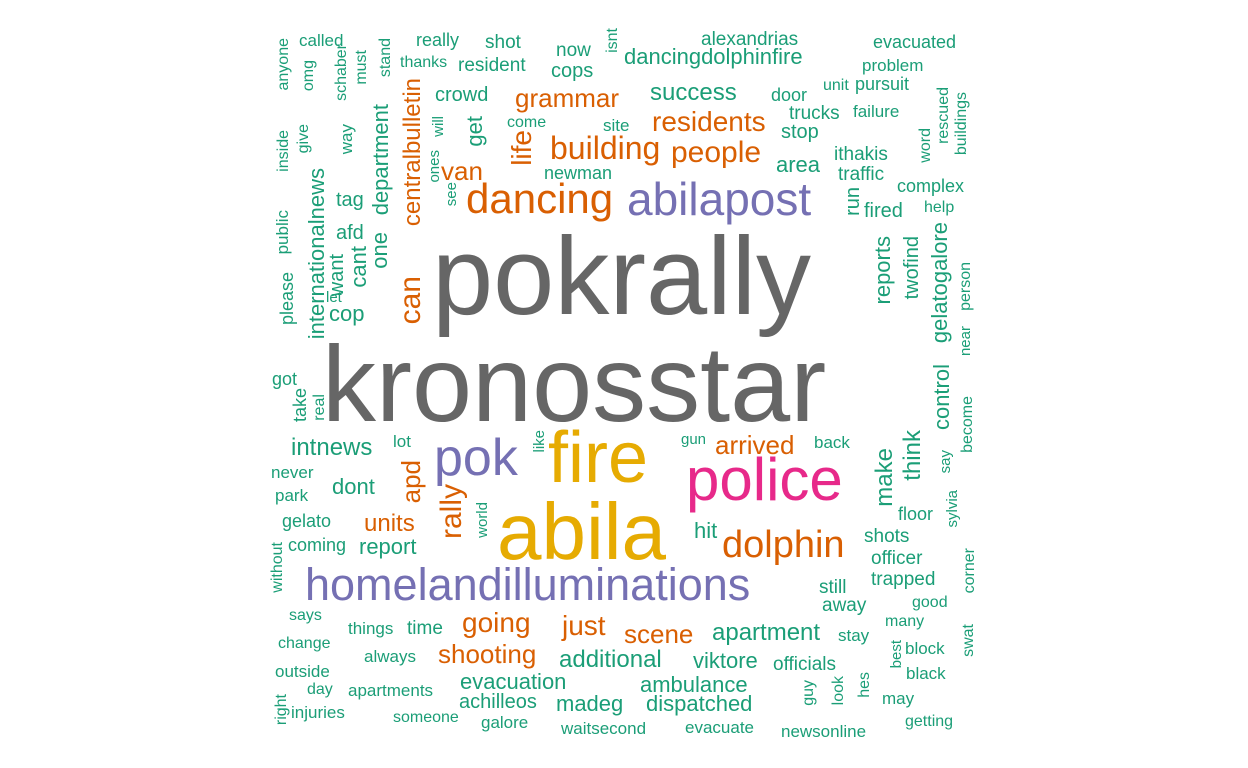 Image resolution: width=1248 pixels, height=768 pixels. I want to click on word-shots: shots, so click(887, 536).